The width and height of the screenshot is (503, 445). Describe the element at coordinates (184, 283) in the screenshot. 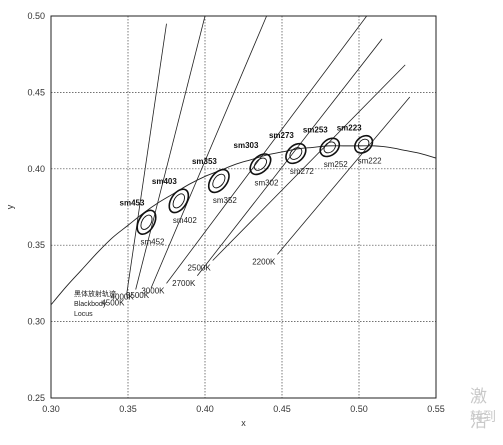

I see `cct-label-2700K: 2700K` at that location.